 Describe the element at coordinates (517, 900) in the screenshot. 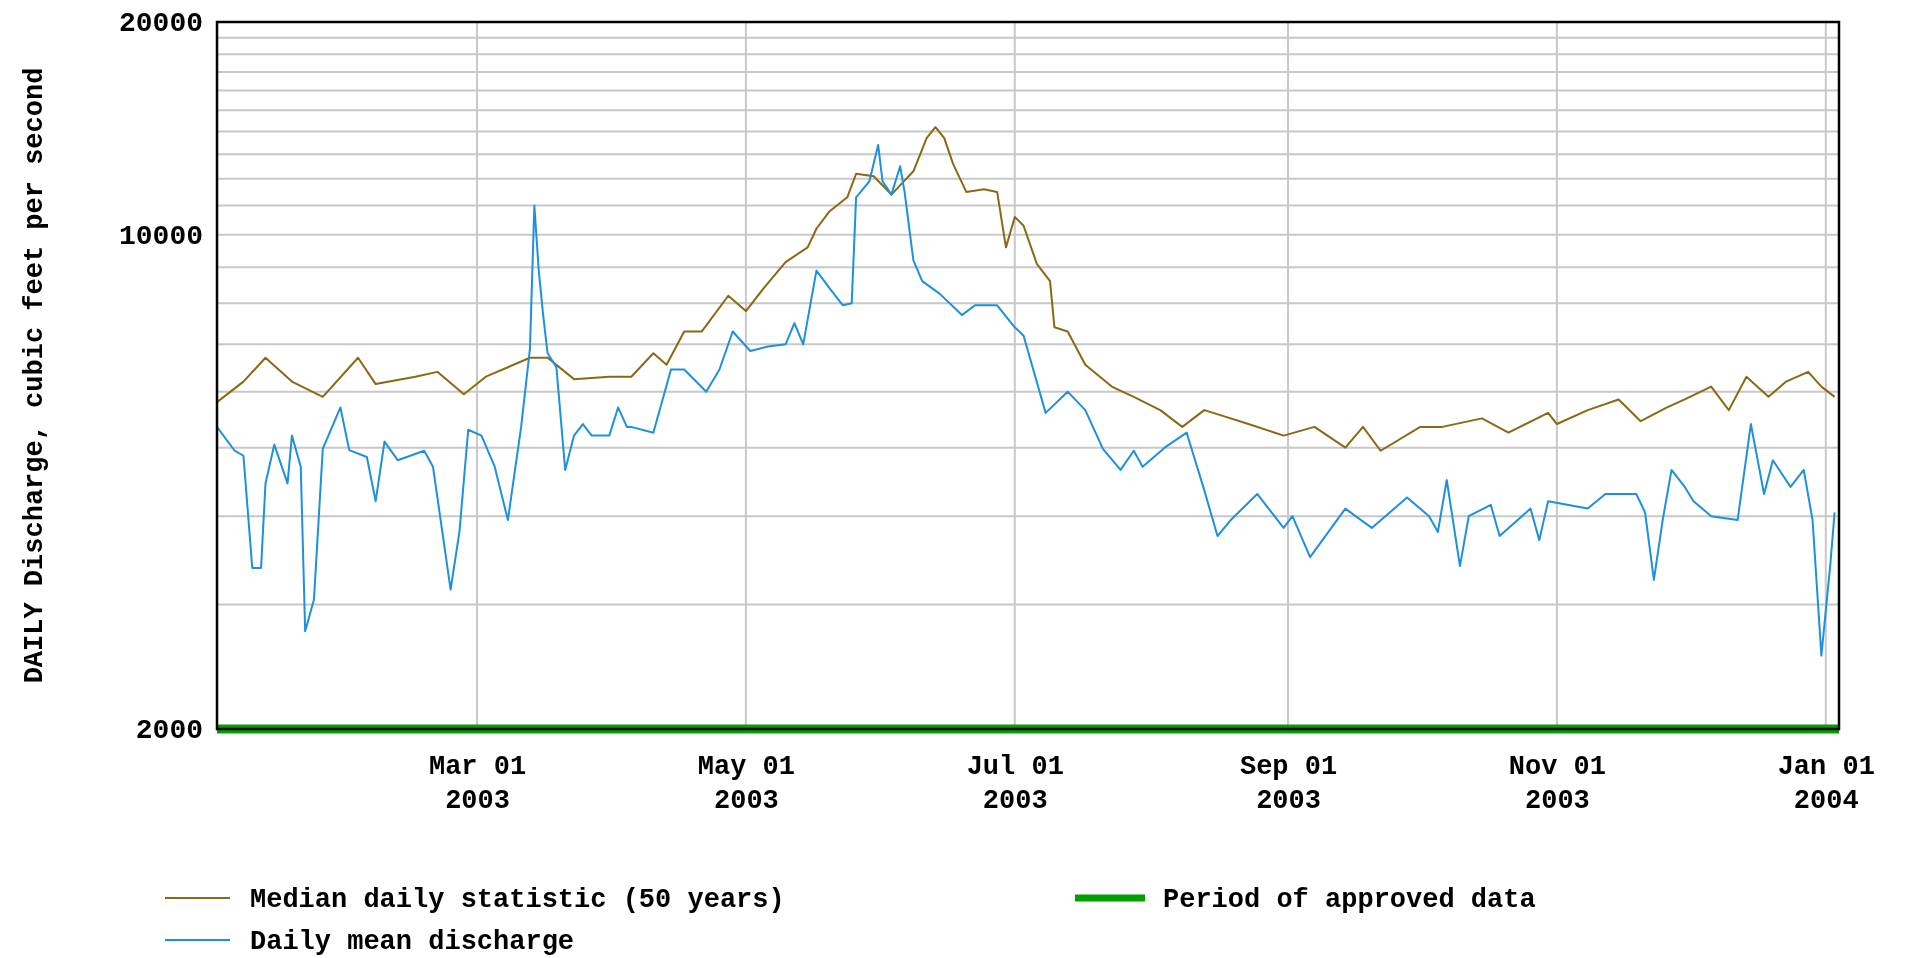

I see `legend-label: Median daily statistic (50 years)` at that location.